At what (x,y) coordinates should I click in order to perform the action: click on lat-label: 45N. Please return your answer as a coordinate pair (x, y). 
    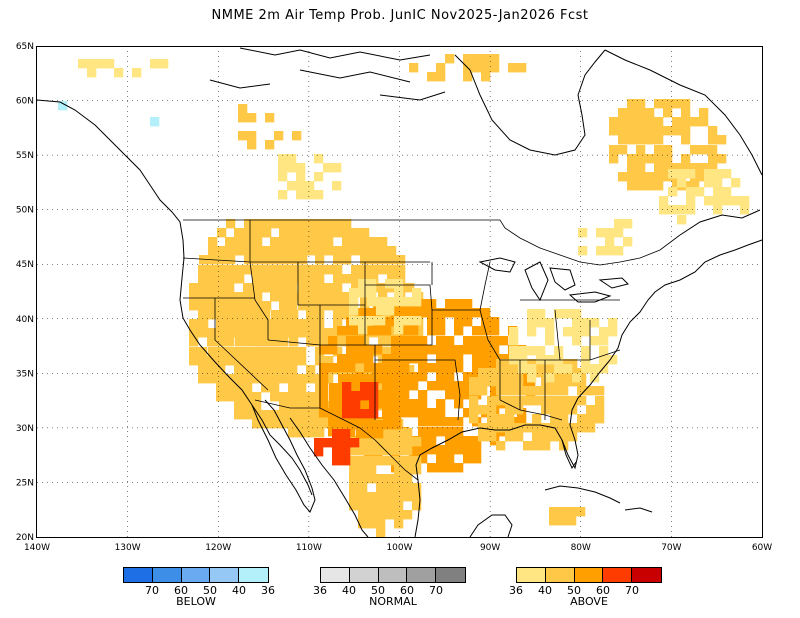
    Looking at the image, I should click on (25, 265).